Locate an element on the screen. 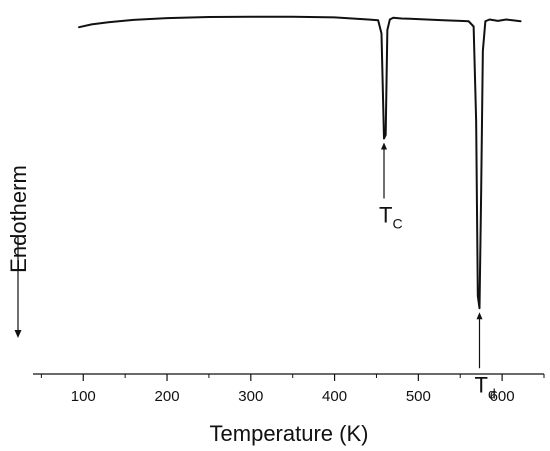 Image resolution: width=550 pixels, height=451 pixels. x-tick-label: 600 is located at coordinates (502, 396).